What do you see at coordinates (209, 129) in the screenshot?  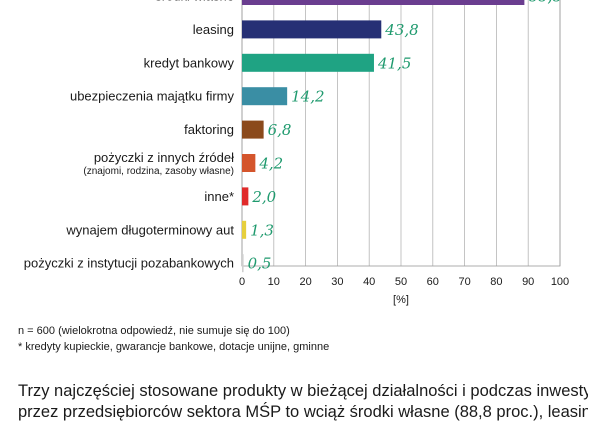 I see `category-label: faktoring` at bounding box center [209, 129].